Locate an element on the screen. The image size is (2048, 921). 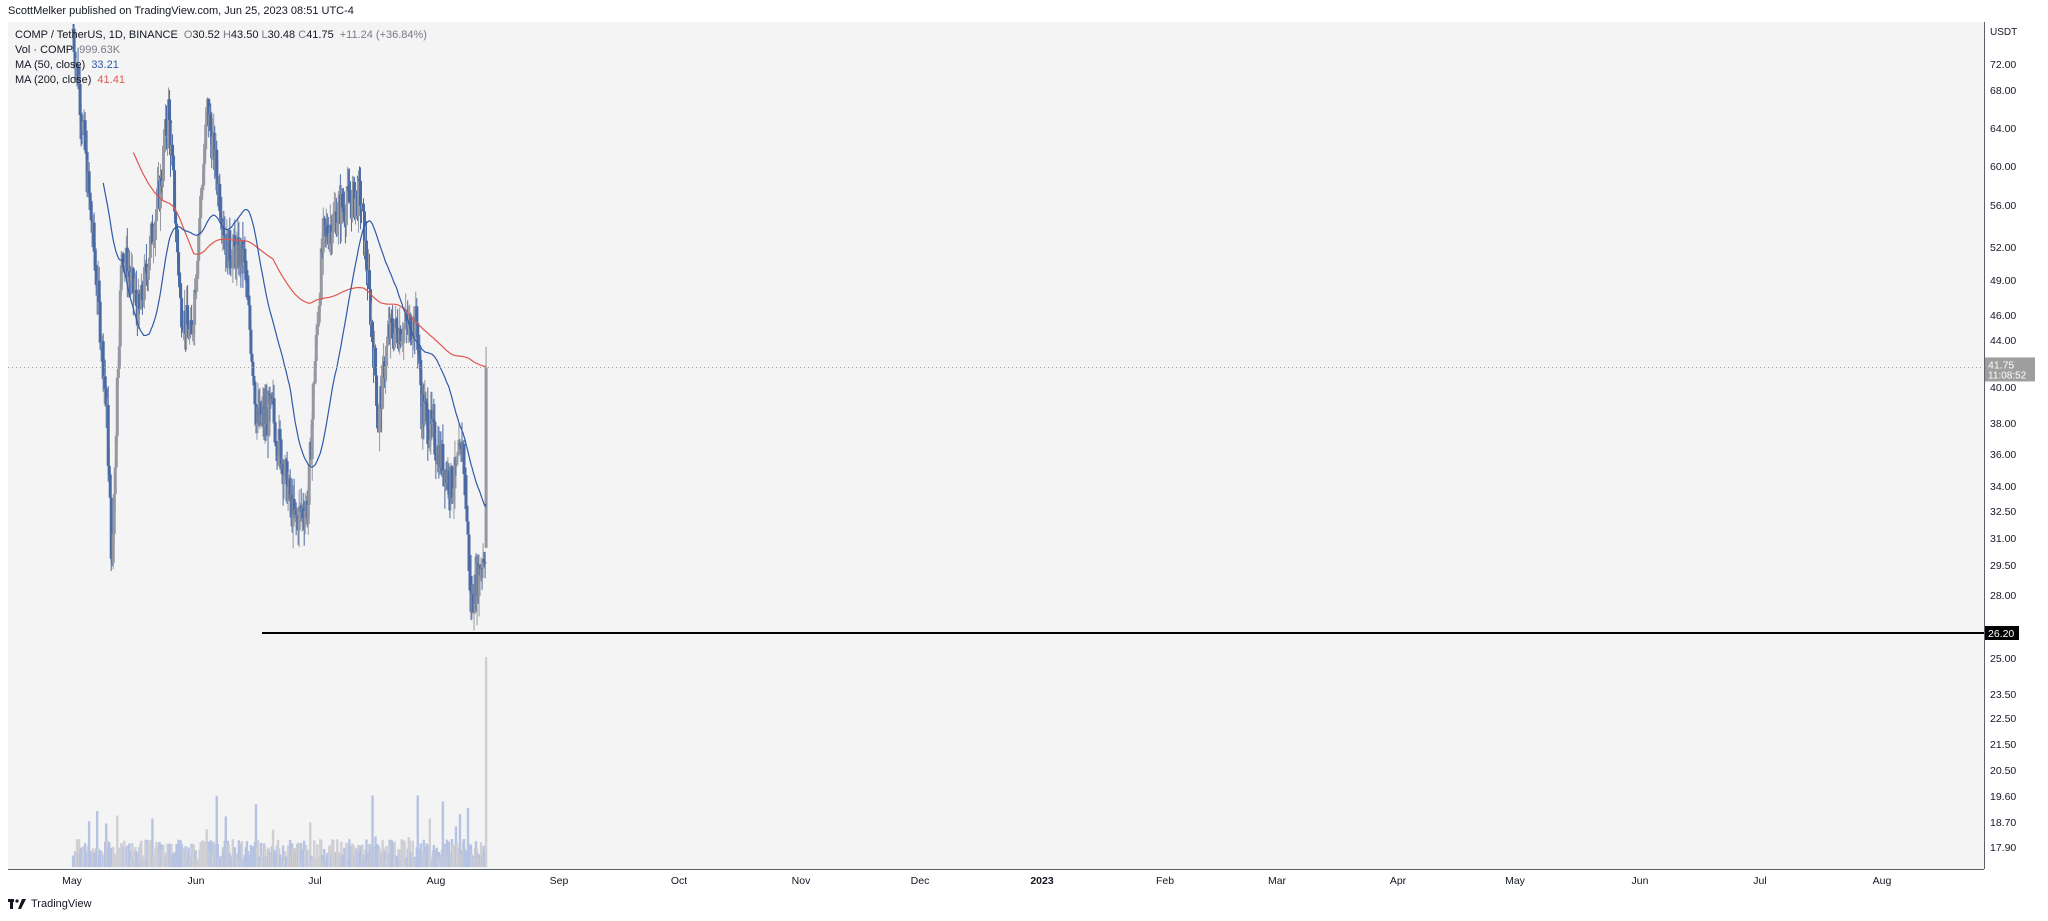
time-tick-label: Jun is located at coordinates (1640, 881).